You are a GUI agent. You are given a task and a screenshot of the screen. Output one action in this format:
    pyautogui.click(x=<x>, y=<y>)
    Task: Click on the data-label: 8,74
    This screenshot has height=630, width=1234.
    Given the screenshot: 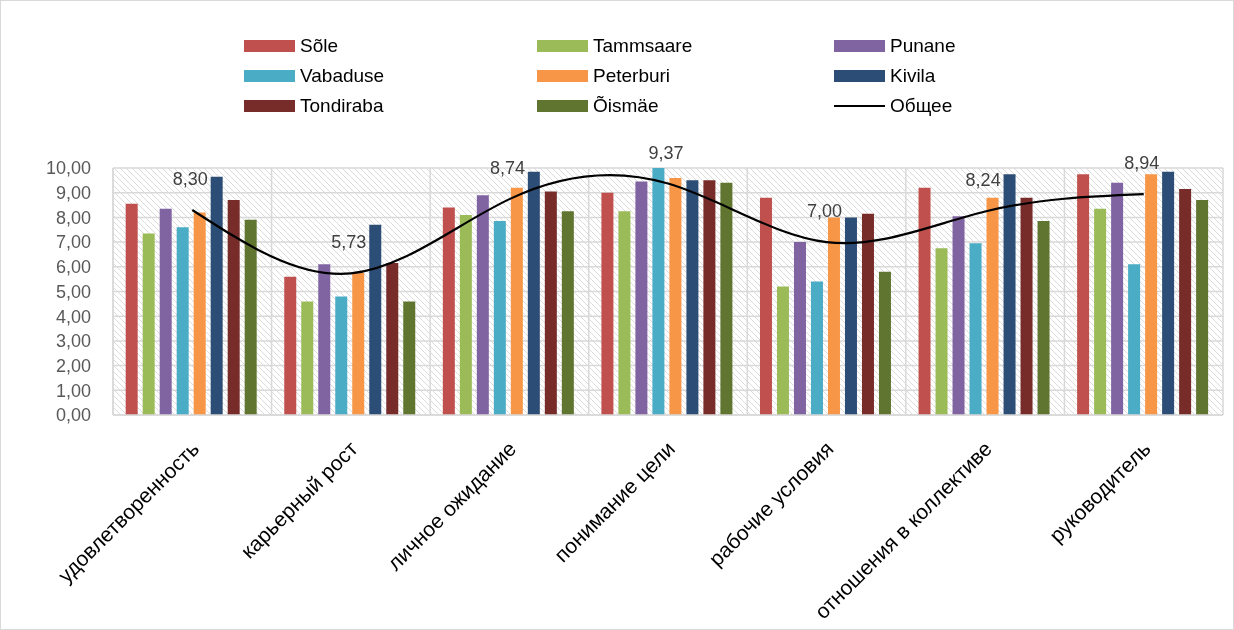 What is the action you would take?
    pyautogui.click(x=507, y=168)
    